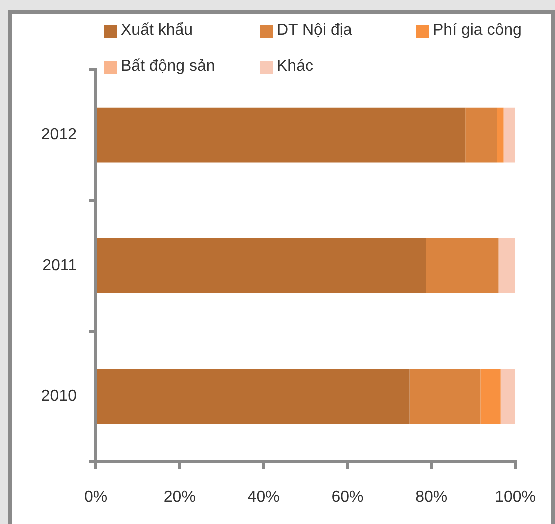  Describe the element at coordinates (168, 67) in the screenshot. I see `legend-label: Bất động sản` at that location.